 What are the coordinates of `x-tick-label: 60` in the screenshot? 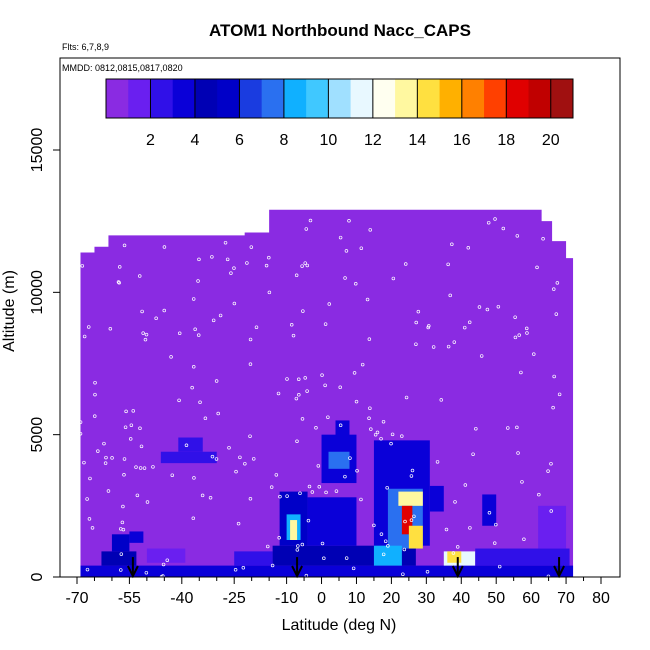 It's located at (531, 598).